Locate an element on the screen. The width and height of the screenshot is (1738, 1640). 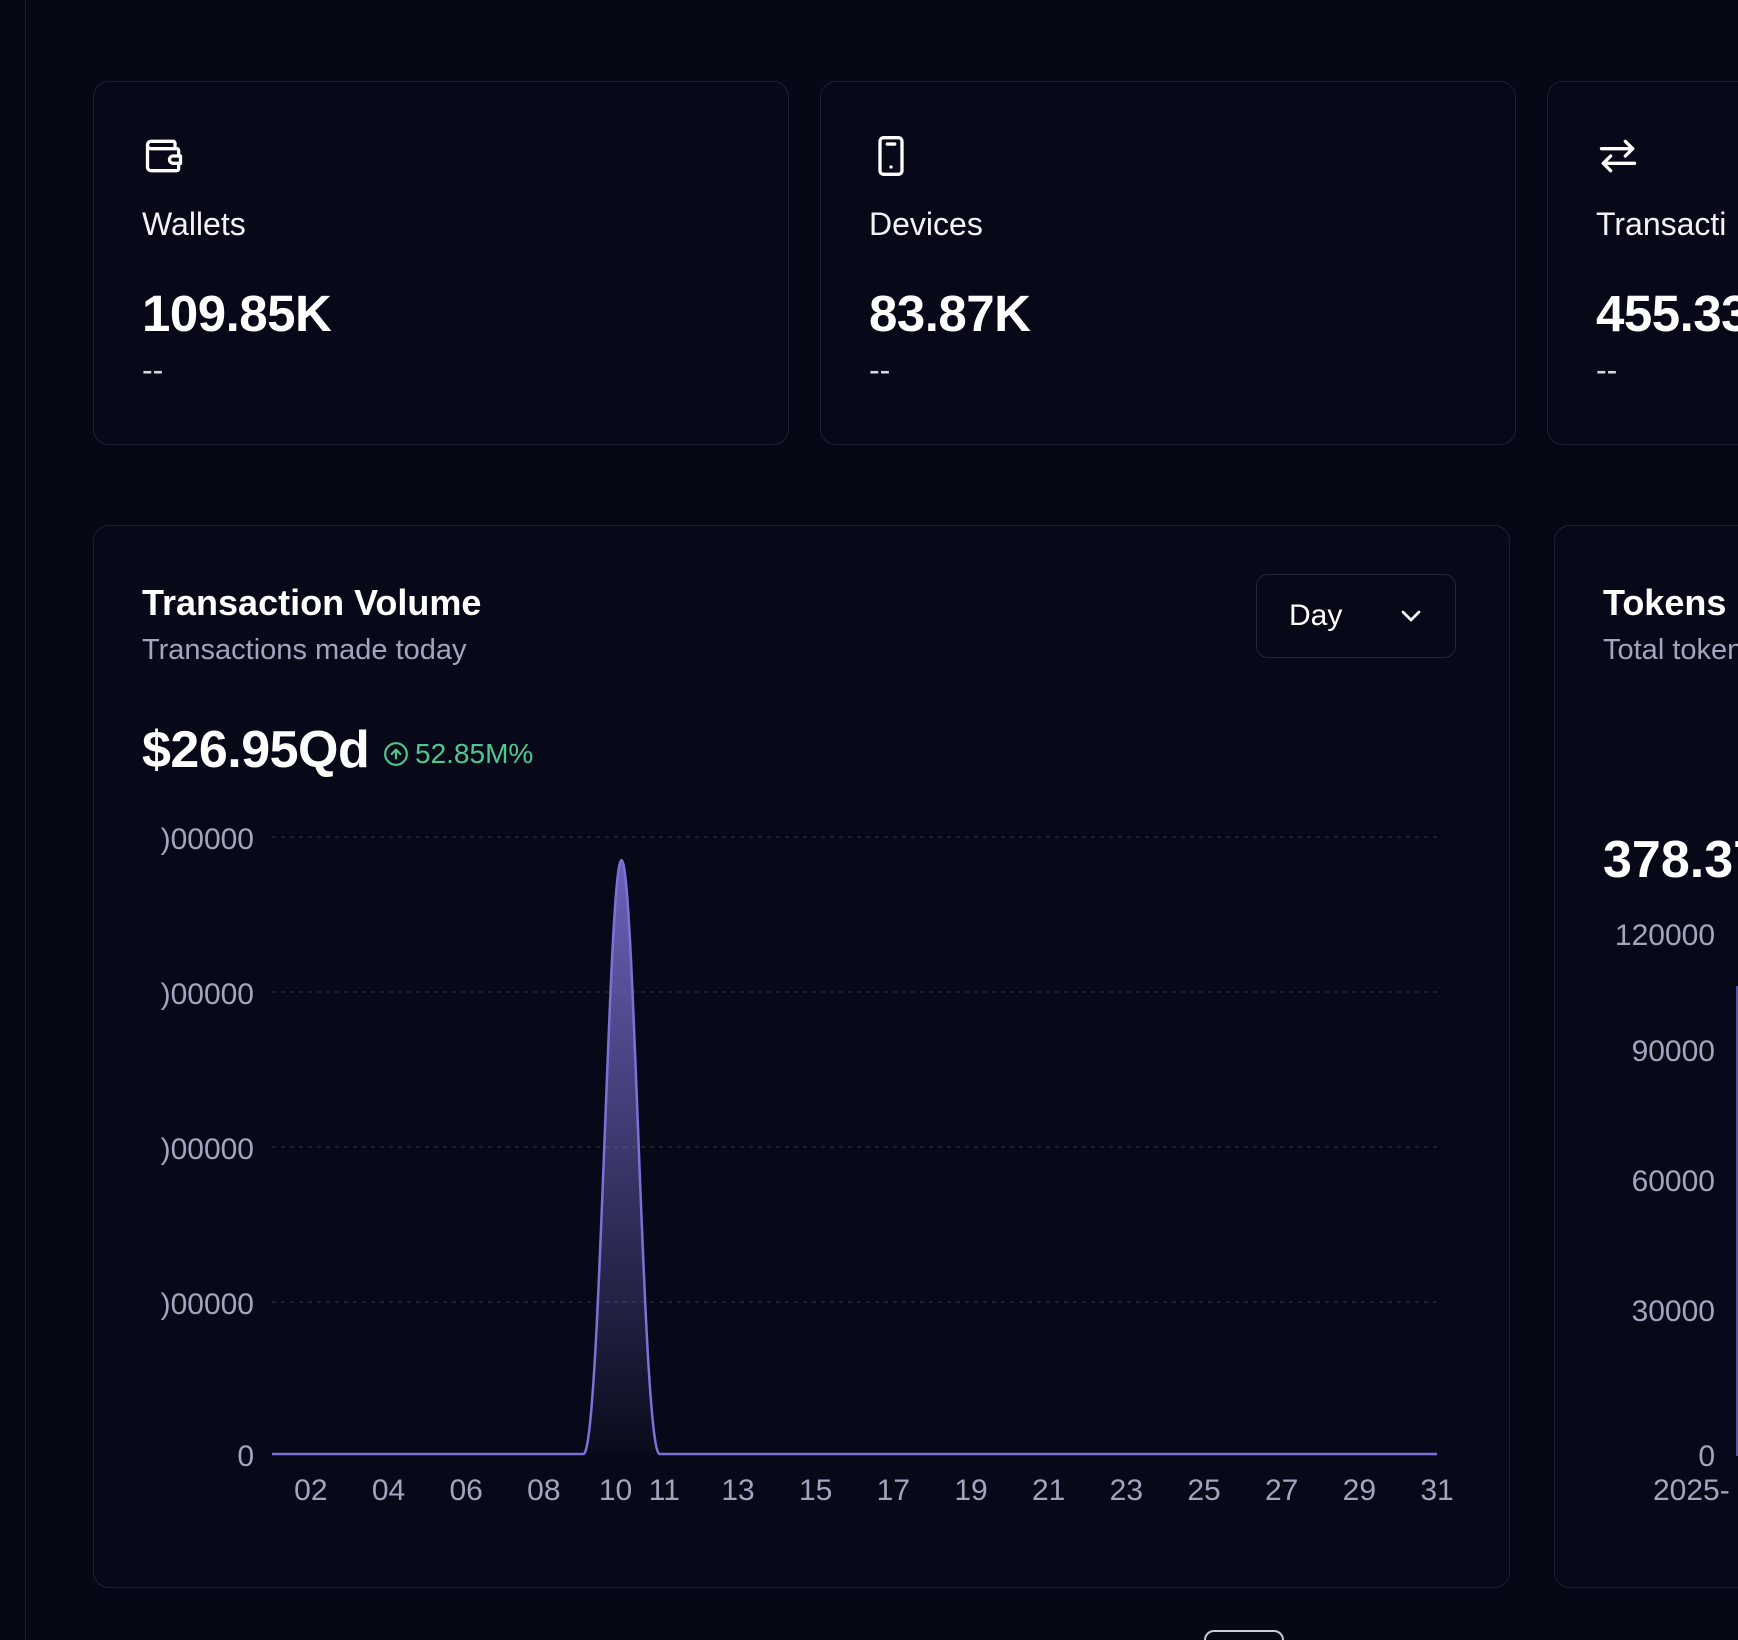
y-tick-label: 0 is located at coordinates (245, 1456).